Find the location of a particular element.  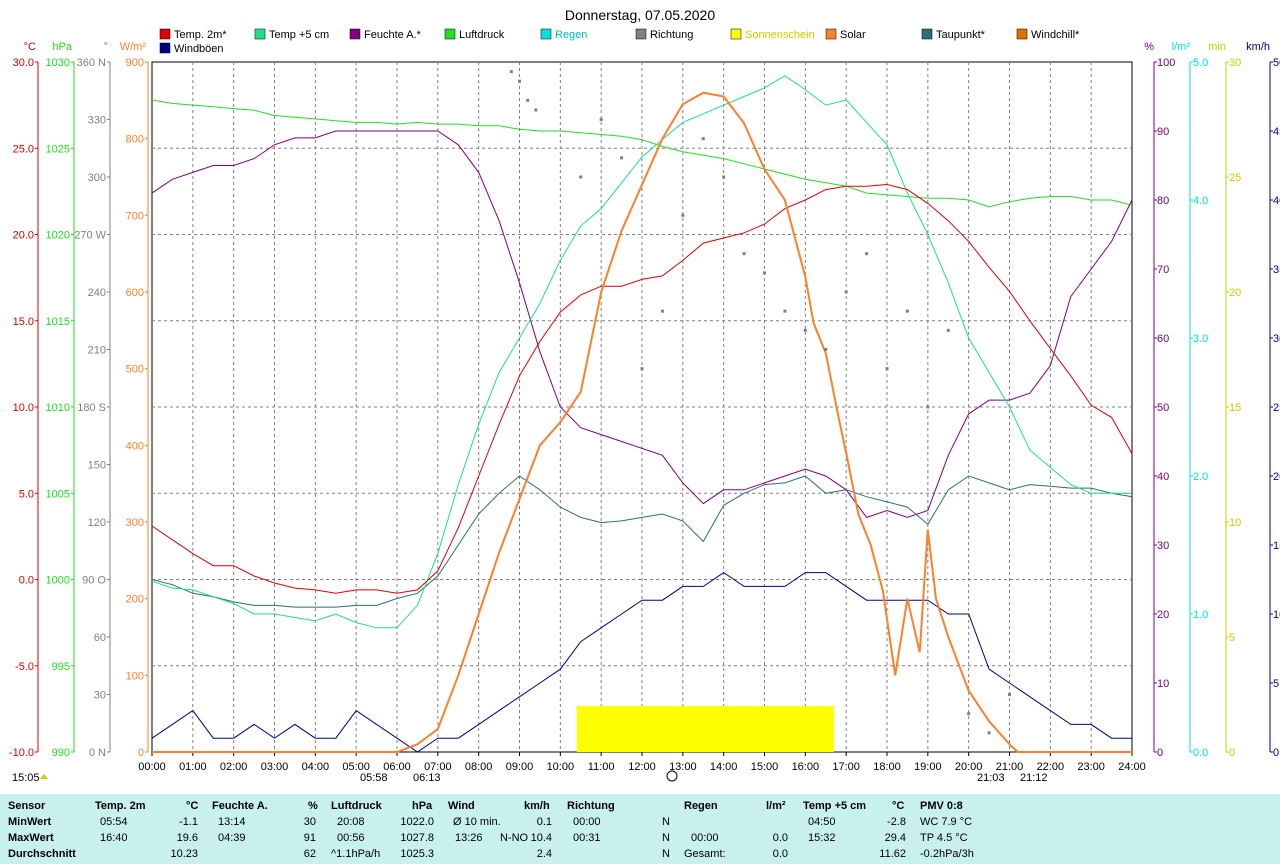

legend-label: Solar is located at coordinates (853, 35).